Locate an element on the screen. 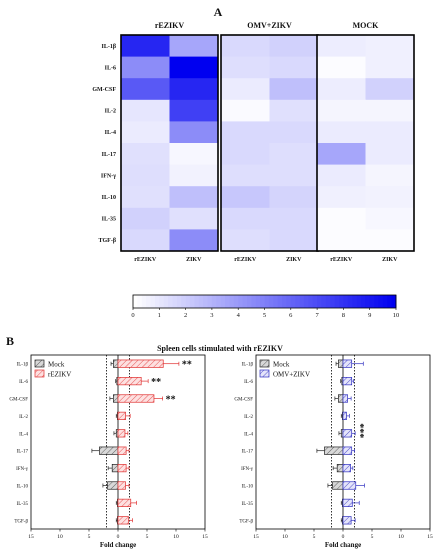 The width and height of the screenshot is (436, 550). heatmap-cell-rezikv-ifn-g-rezikv is located at coordinates (145, 175).